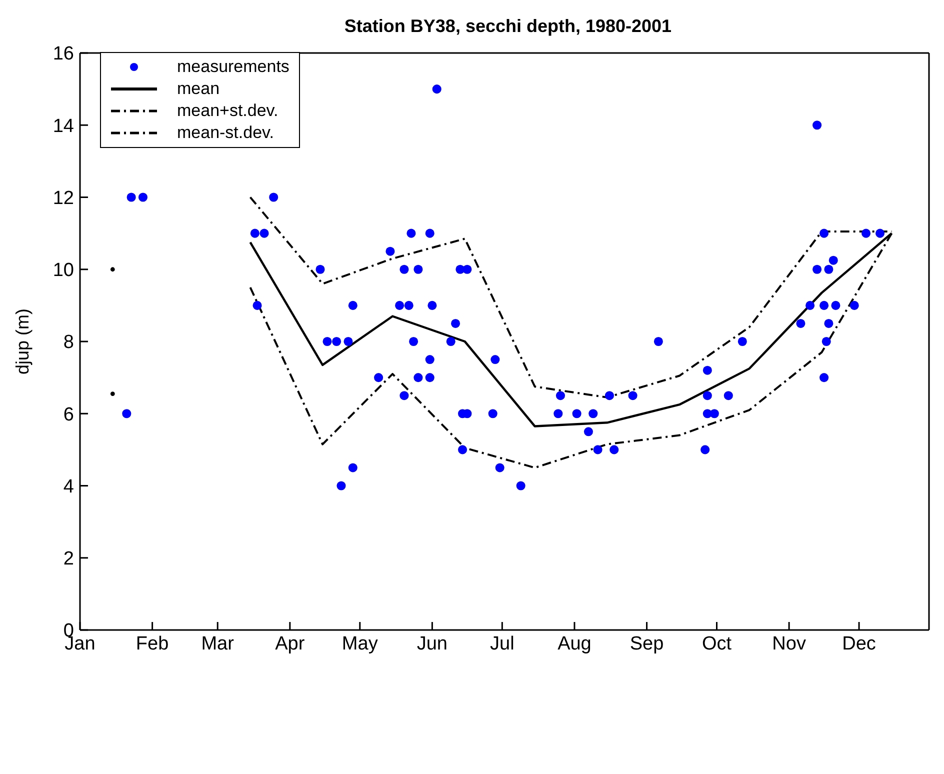  I want to click on x-tick-label: Apr, so click(290, 643).